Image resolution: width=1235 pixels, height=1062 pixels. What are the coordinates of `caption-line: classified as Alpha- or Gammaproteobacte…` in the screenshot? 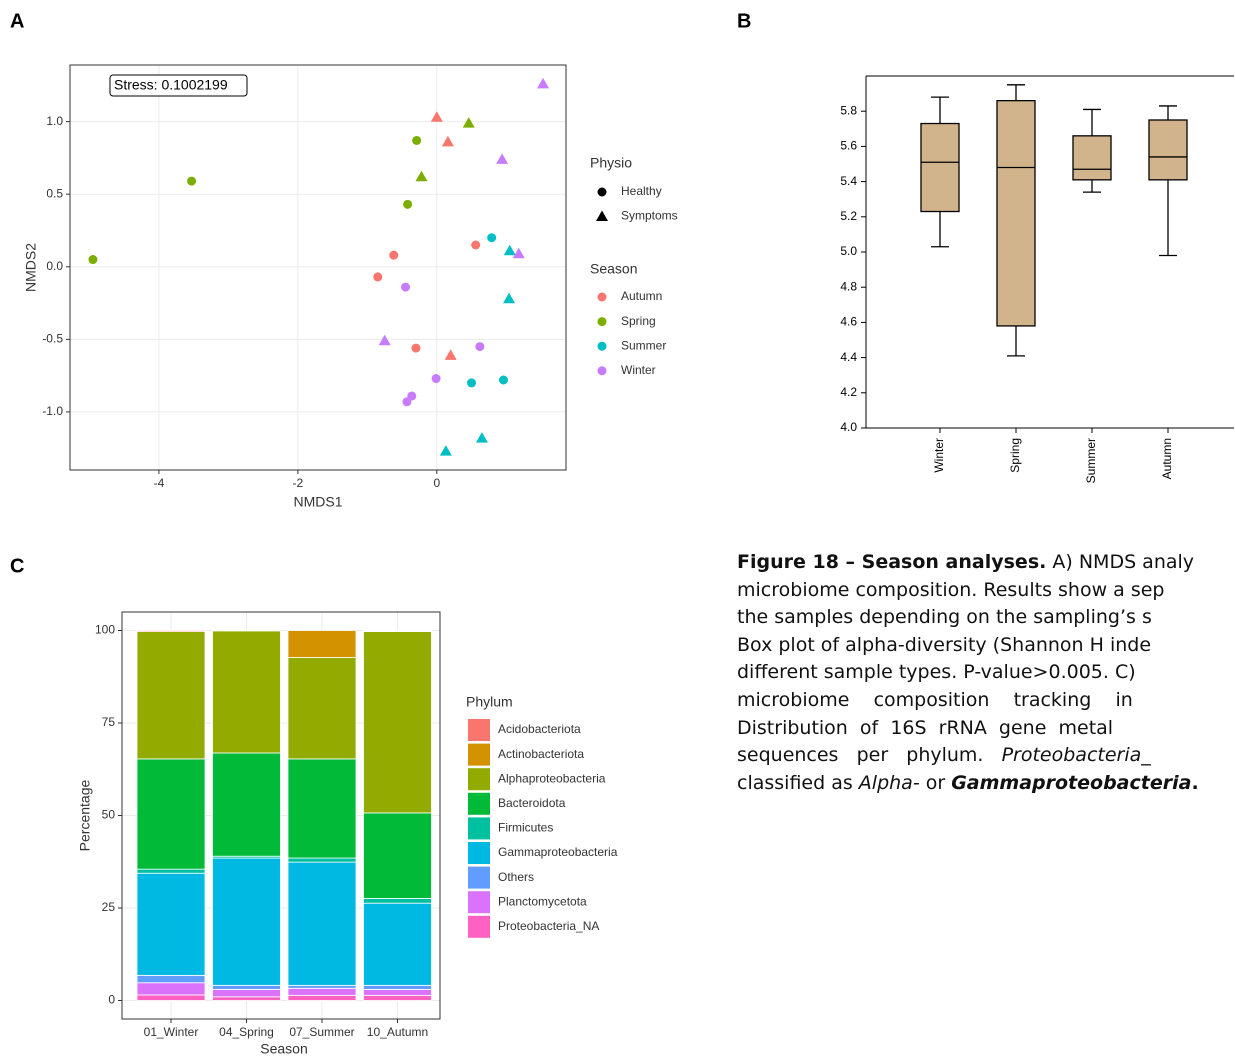 It's located at (986, 784).